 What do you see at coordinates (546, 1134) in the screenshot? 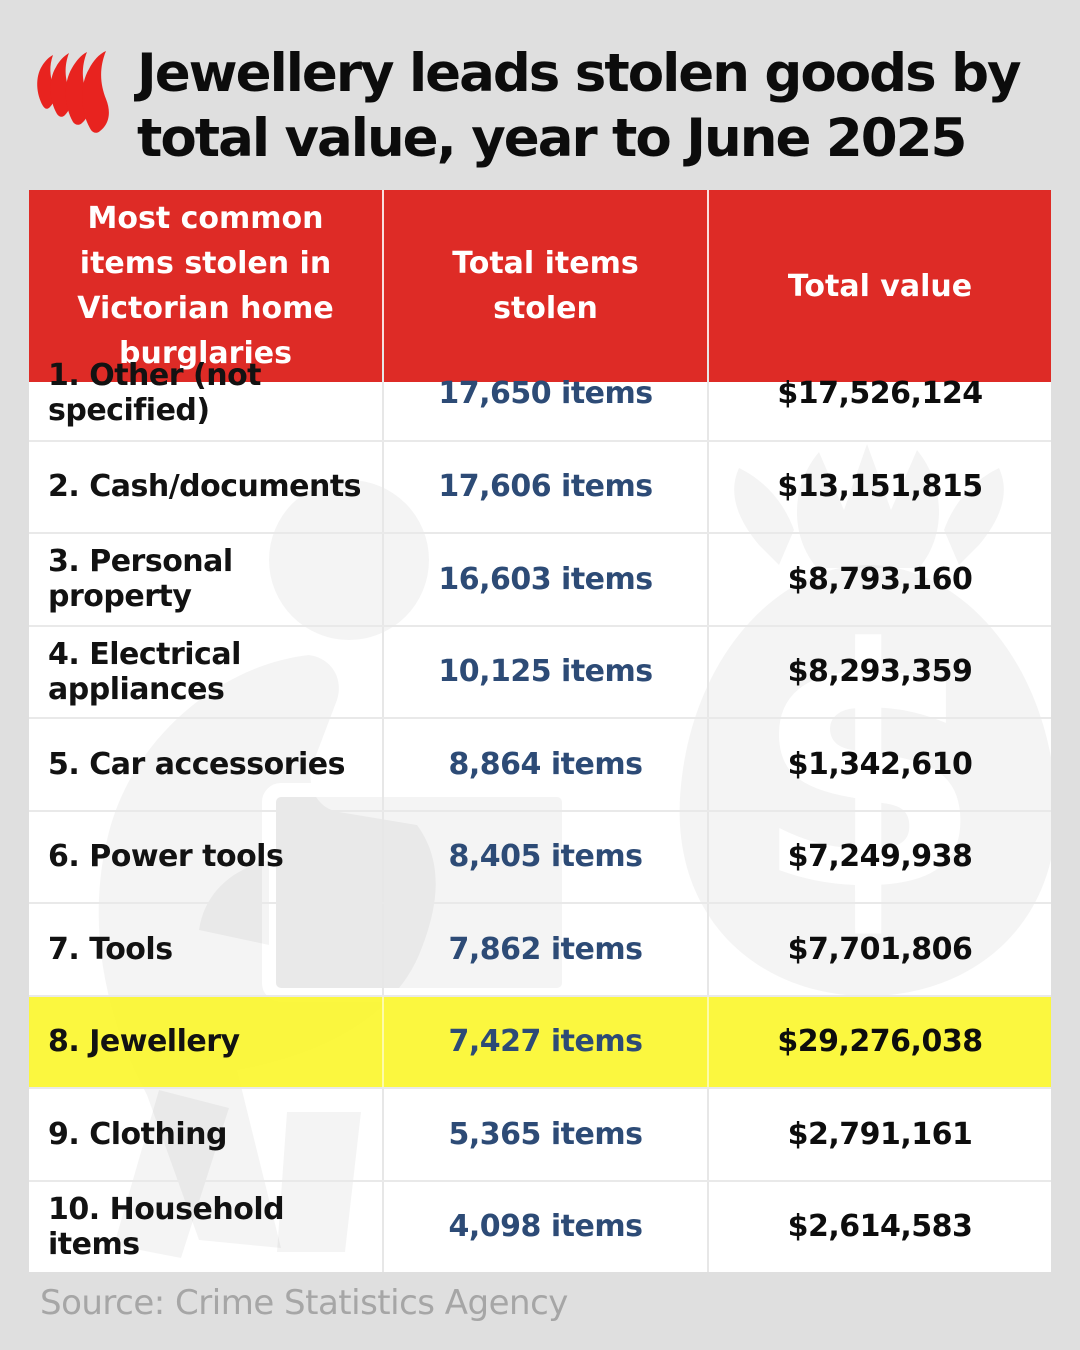
I see `cell-items-stolen: 5,365 items` at bounding box center [546, 1134].